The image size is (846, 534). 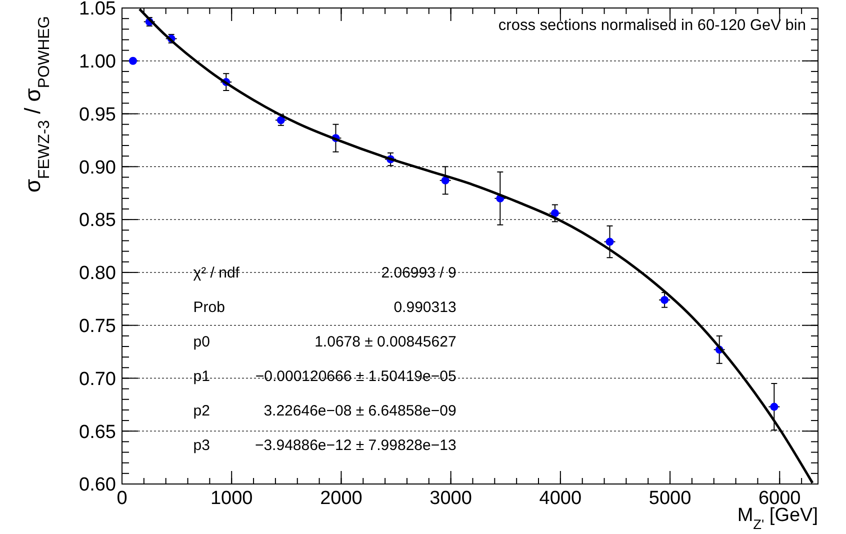 I want to click on annotation: p2, so click(x=201, y=411).